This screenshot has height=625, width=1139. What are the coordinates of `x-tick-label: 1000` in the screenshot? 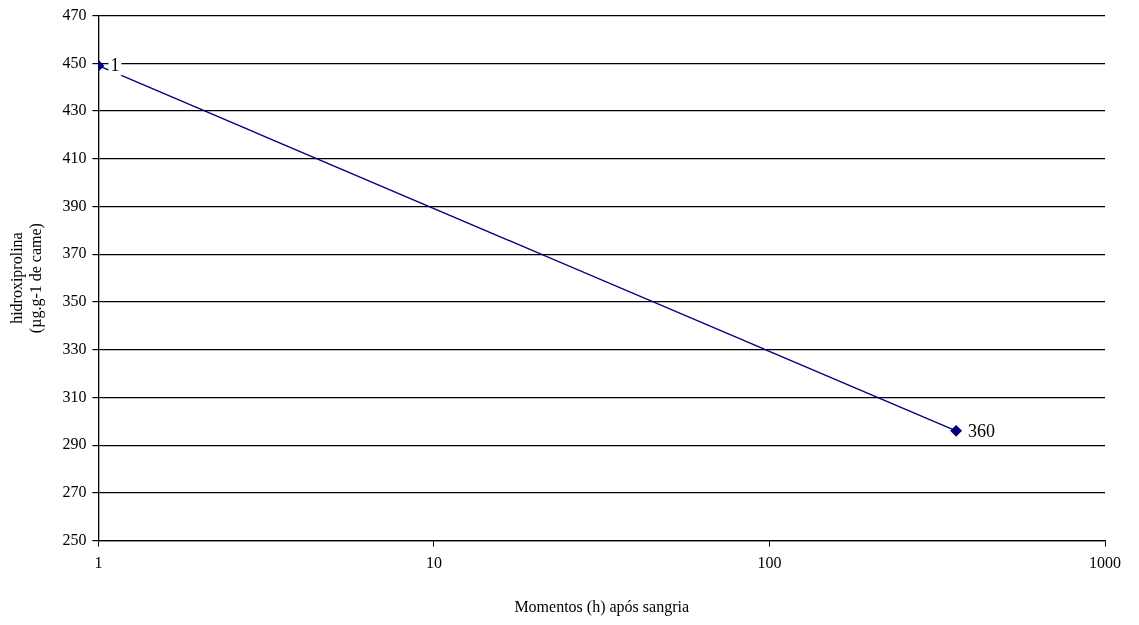 It's located at (1105, 563).